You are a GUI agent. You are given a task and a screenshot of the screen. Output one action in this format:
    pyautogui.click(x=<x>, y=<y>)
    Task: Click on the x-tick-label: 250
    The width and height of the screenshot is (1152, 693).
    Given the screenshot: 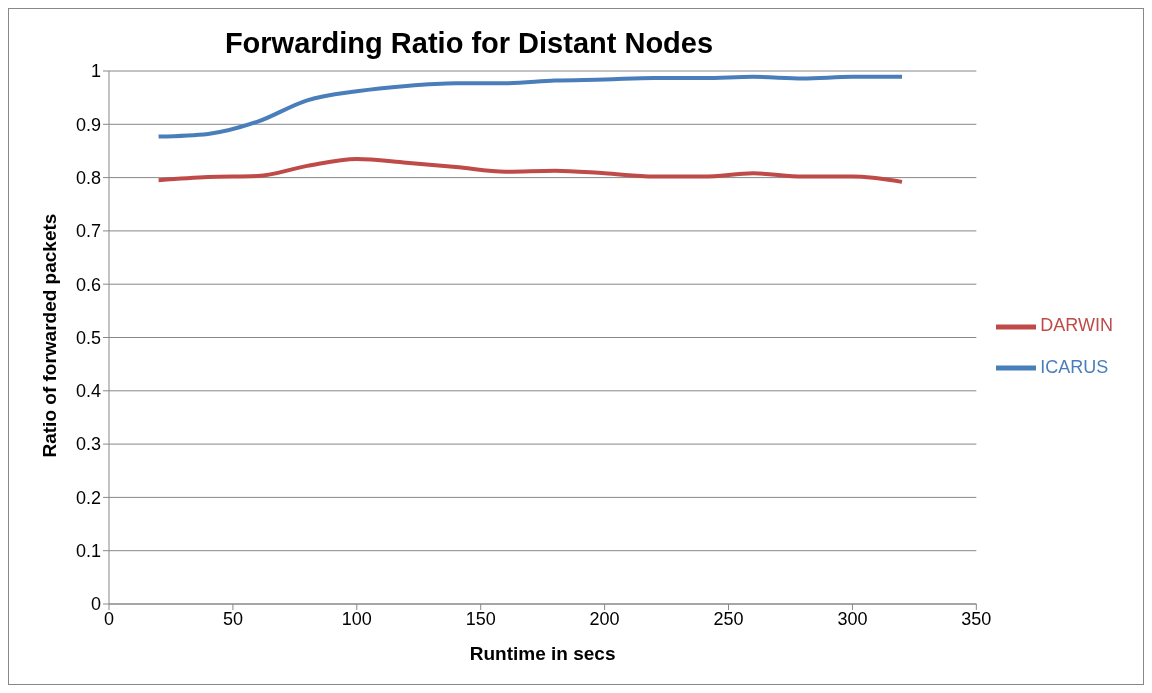 What is the action you would take?
    pyautogui.click(x=728, y=618)
    